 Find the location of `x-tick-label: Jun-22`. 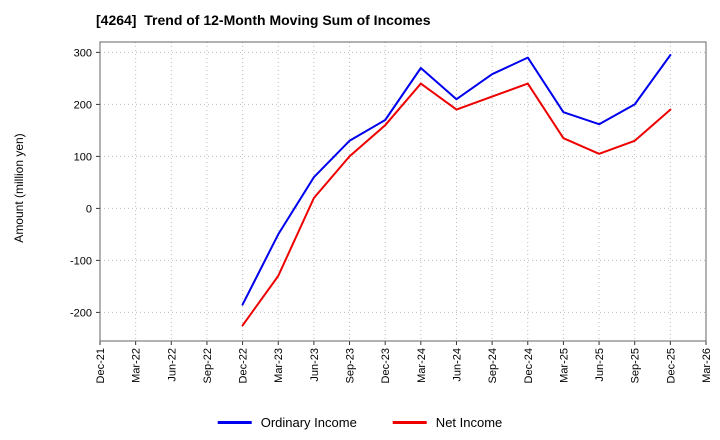

x-tick-label: Jun-22 is located at coordinates (172, 365).